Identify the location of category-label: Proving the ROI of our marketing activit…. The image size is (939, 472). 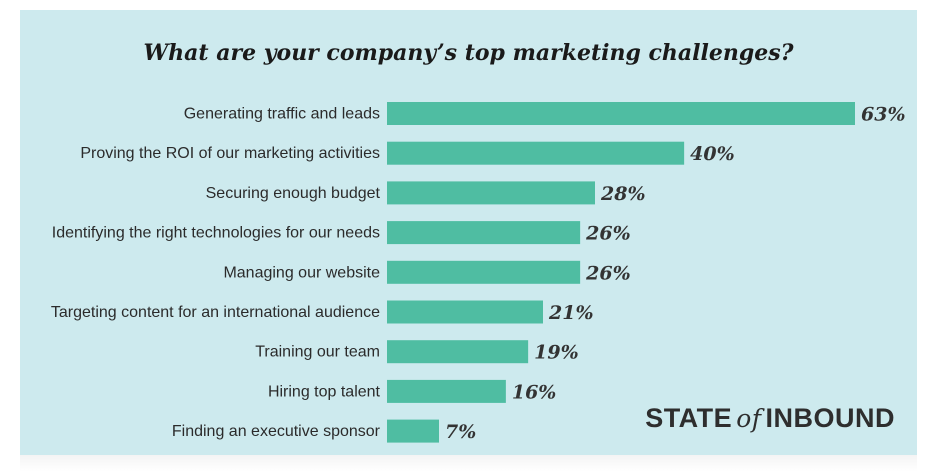
(230, 153).